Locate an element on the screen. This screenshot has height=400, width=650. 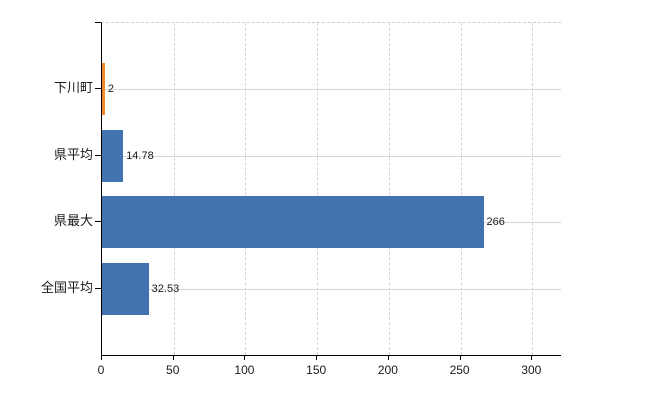
x-axis-tick-label: 300 is located at coordinates (531, 370).